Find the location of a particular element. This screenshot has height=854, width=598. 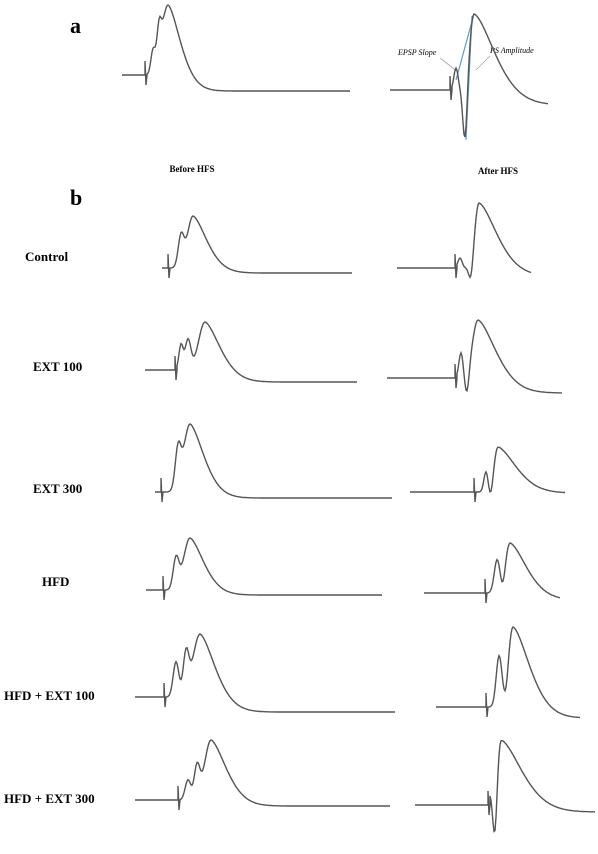

pointer is located at coordinates (483, 63).